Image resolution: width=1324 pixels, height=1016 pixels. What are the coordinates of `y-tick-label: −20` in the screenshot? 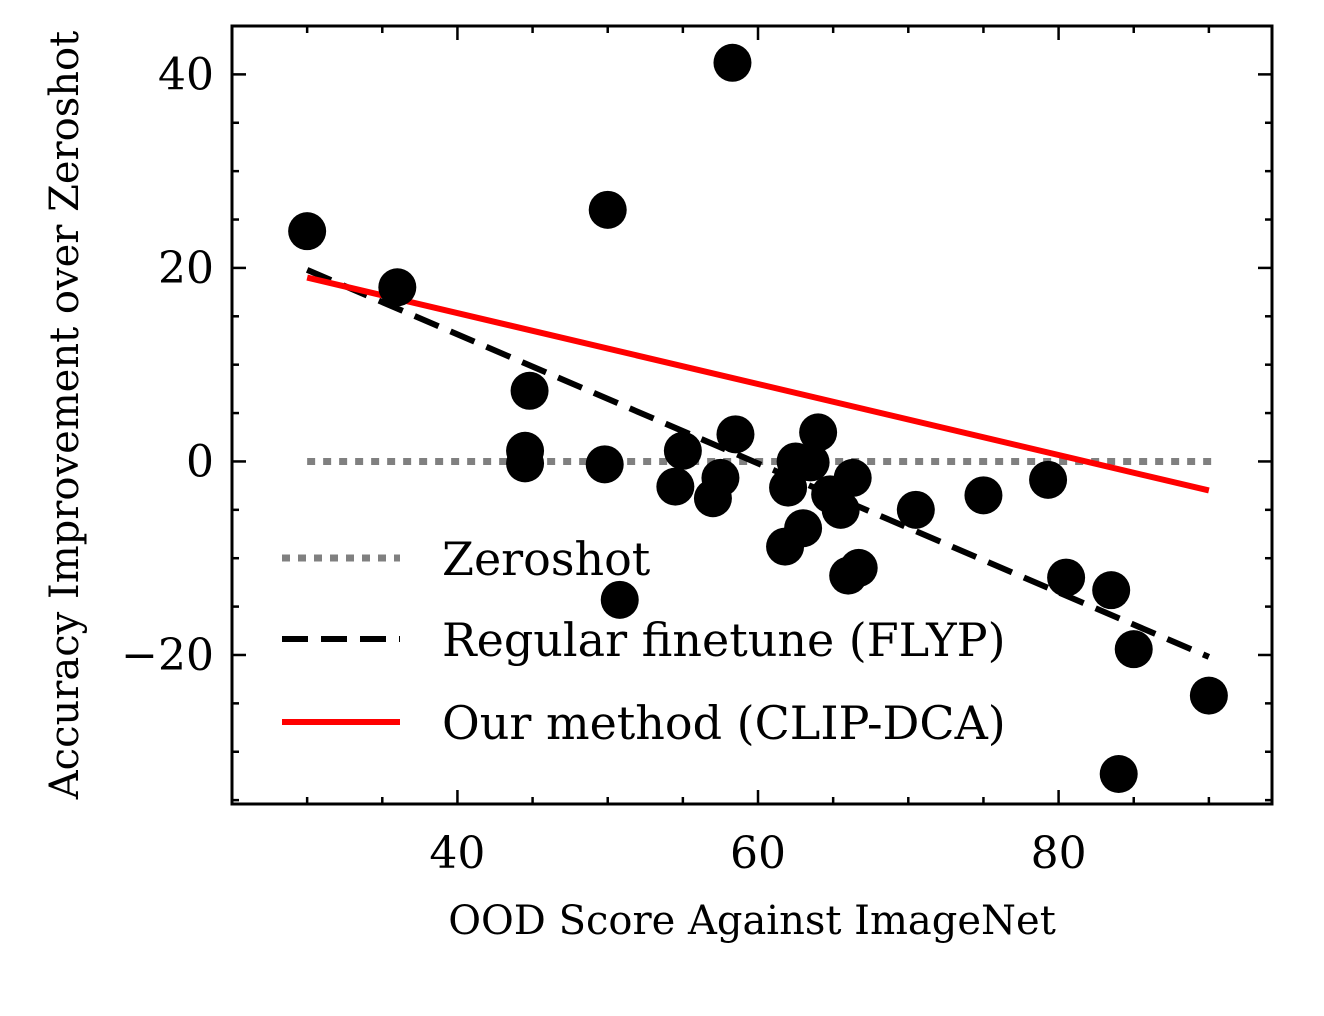 It's located at (167, 655).